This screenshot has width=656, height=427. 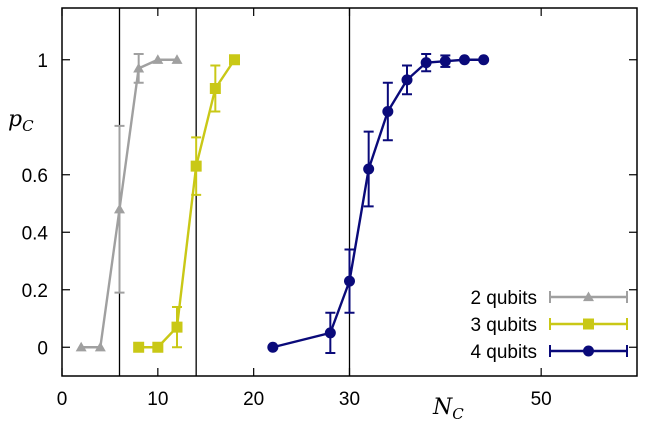 I want to click on y-axis-label: pC, so click(x=21, y=121).